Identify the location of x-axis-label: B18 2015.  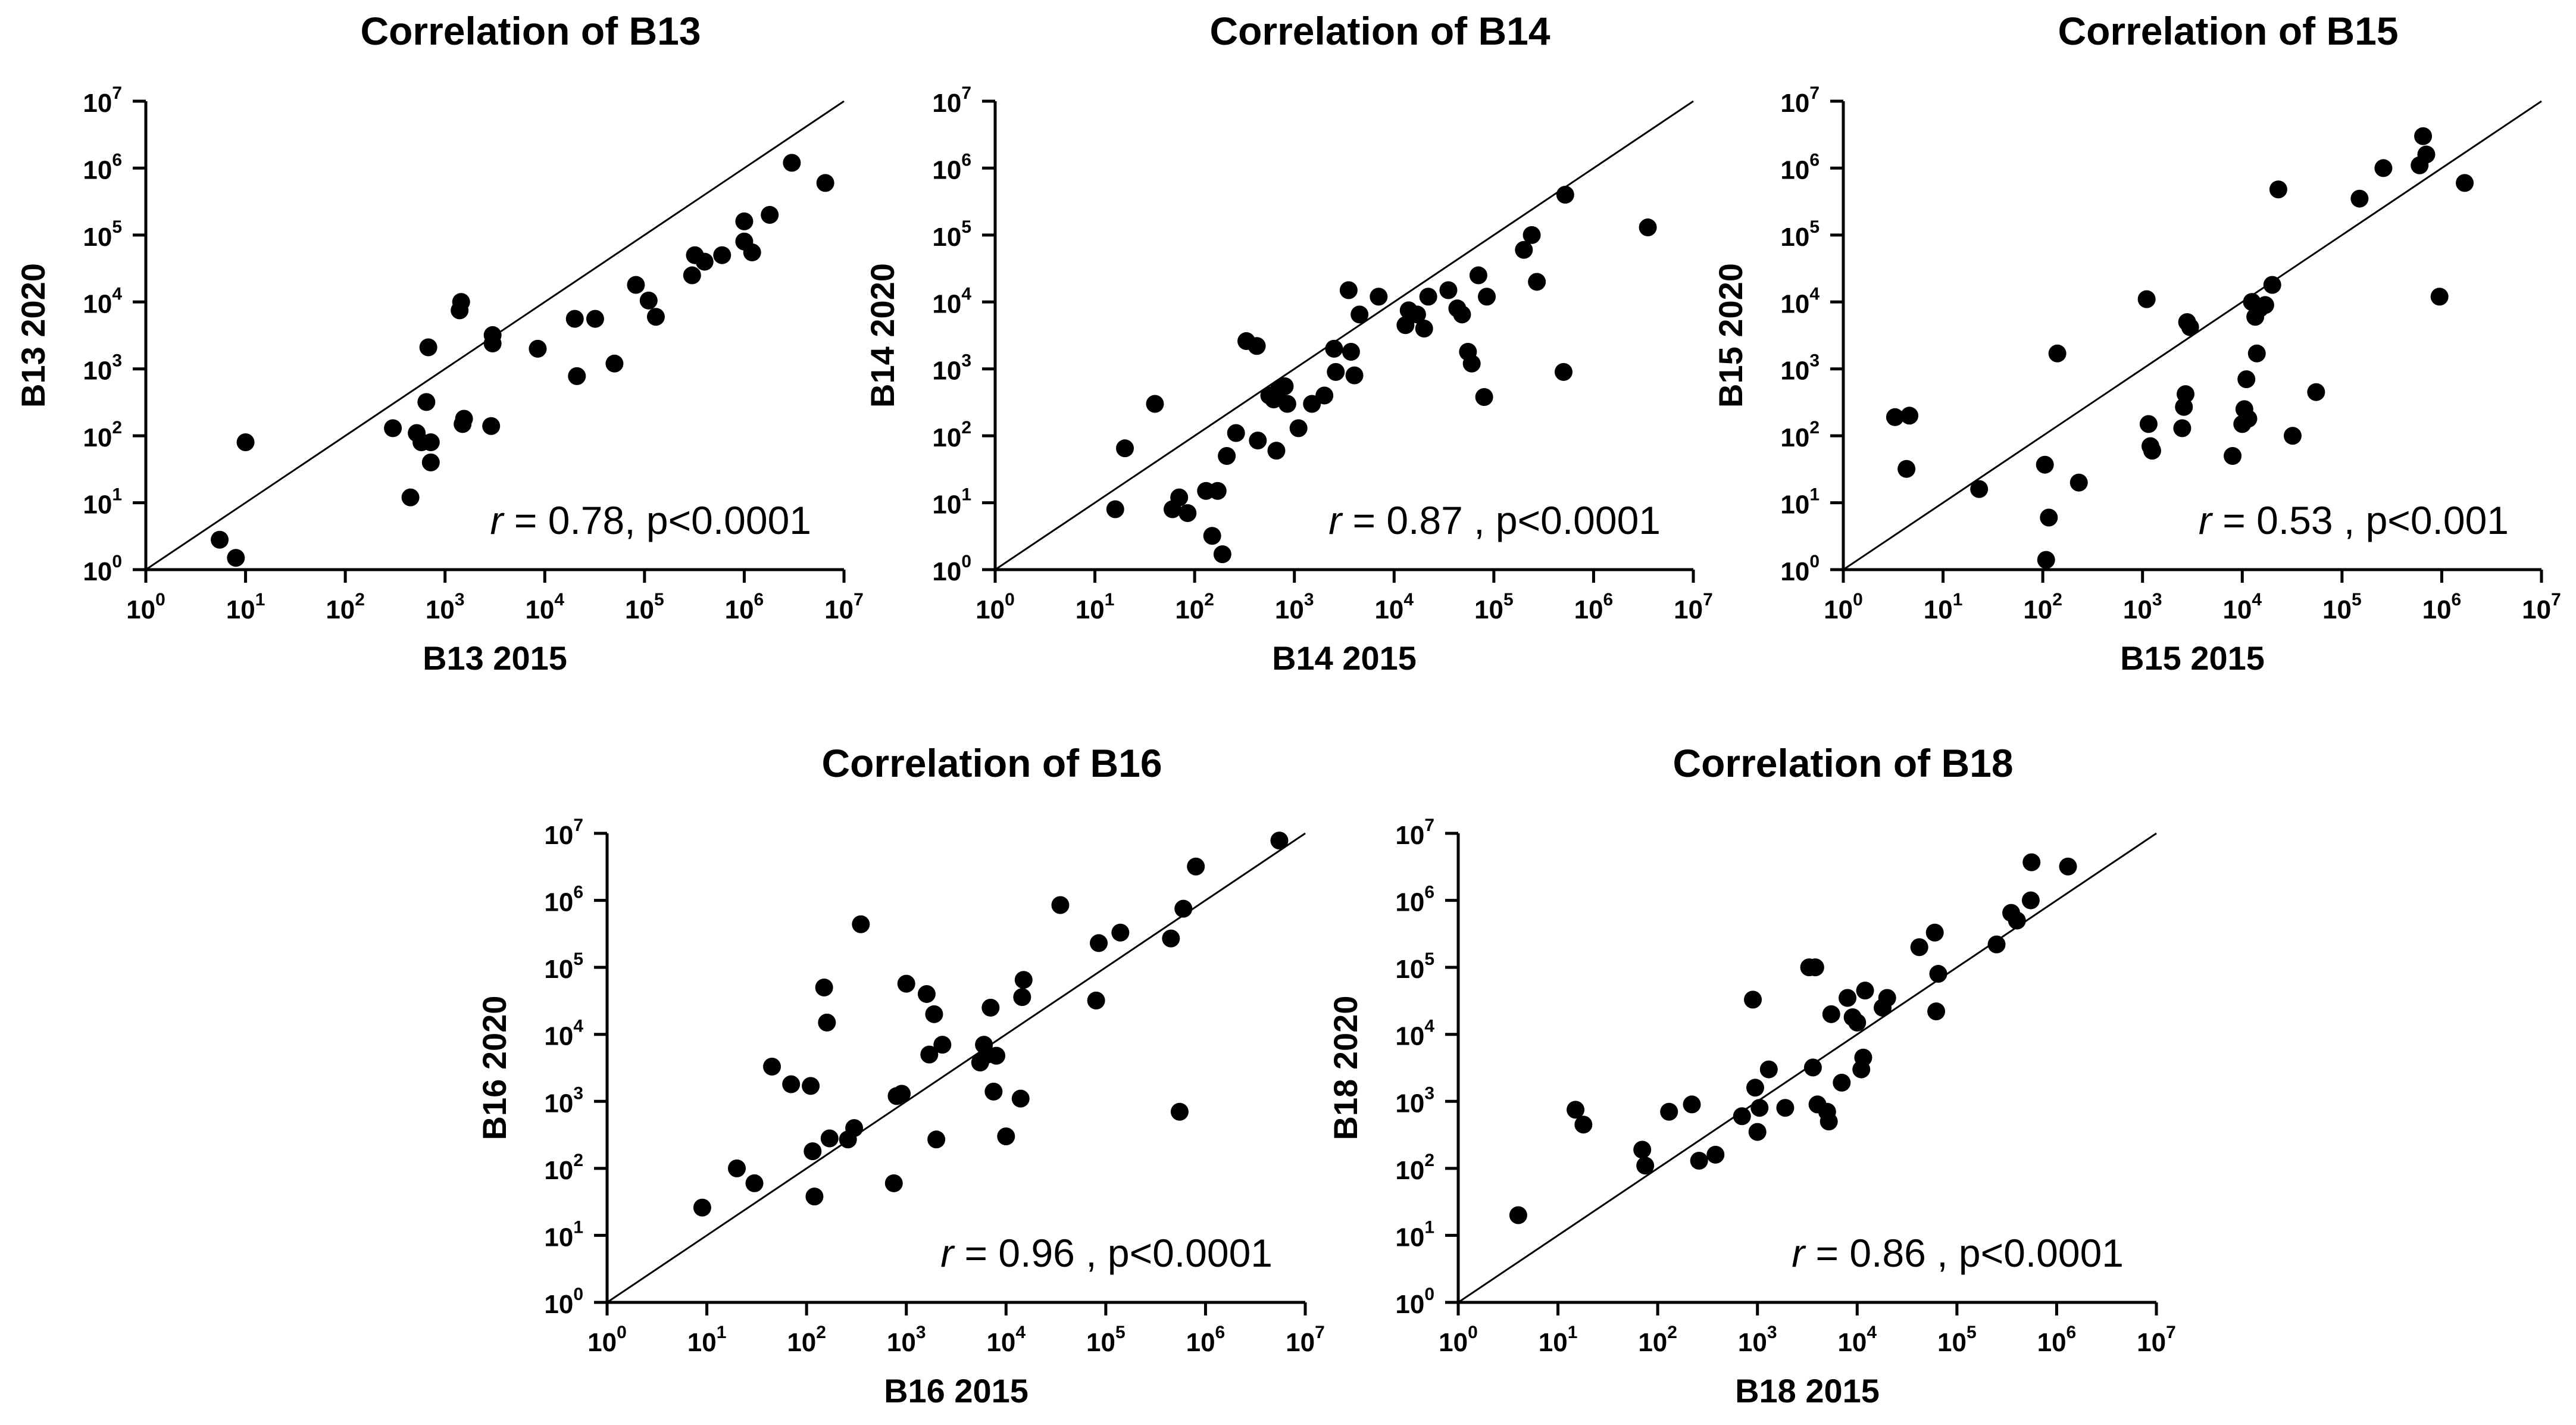
(1807, 1391).